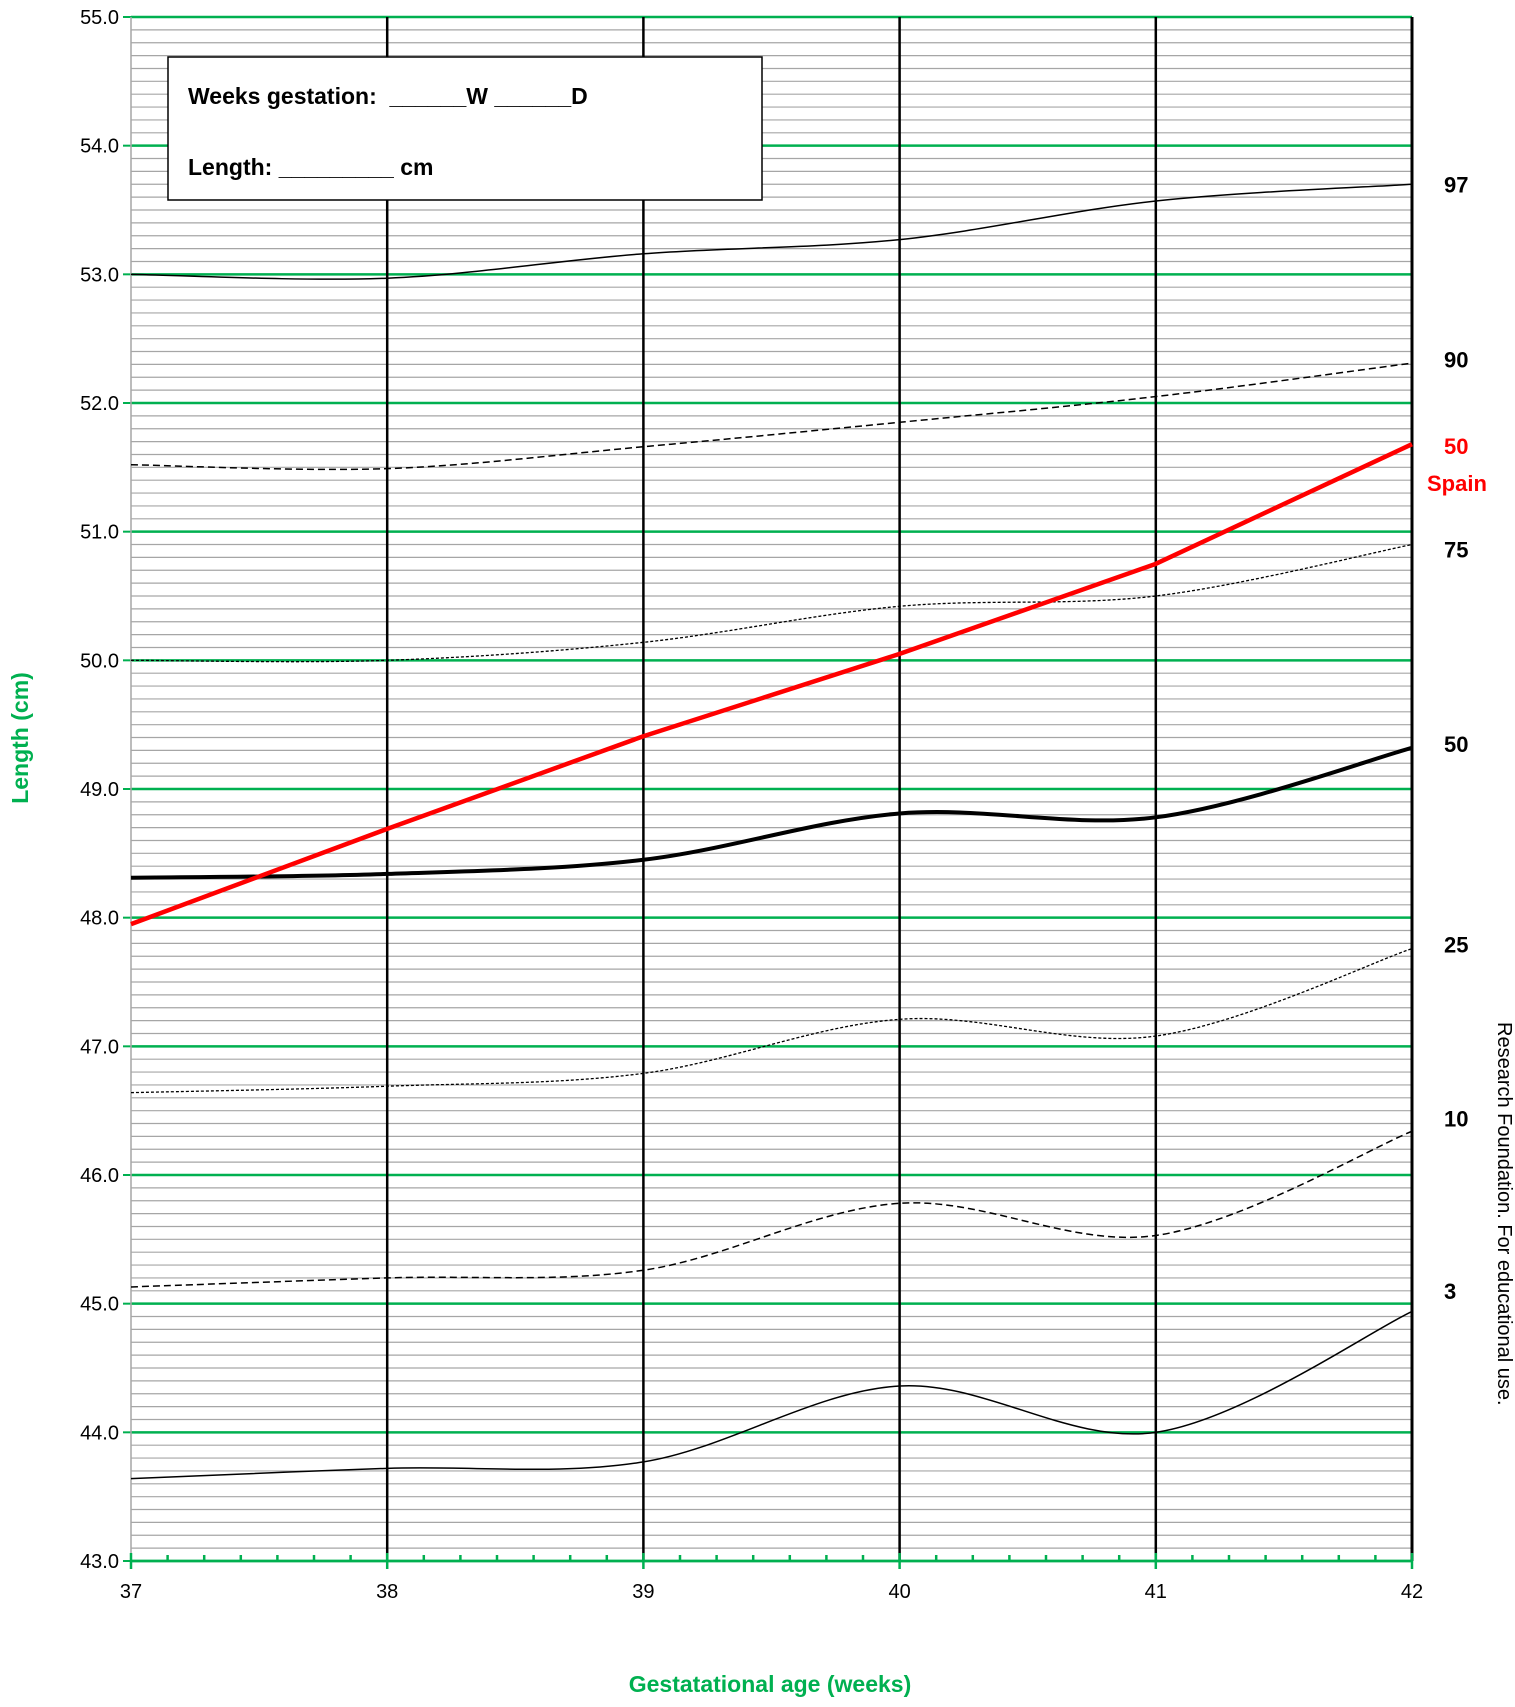 The height and width of the screenshot is (1707, 1515). I want to click on x-tick-label: 42, so click(1412, 1592).